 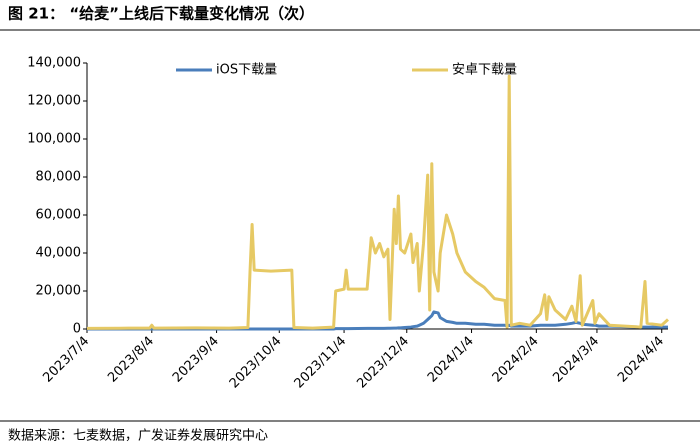 I want to click on y-tick-label: 120,000, so click(x=54, y=101).